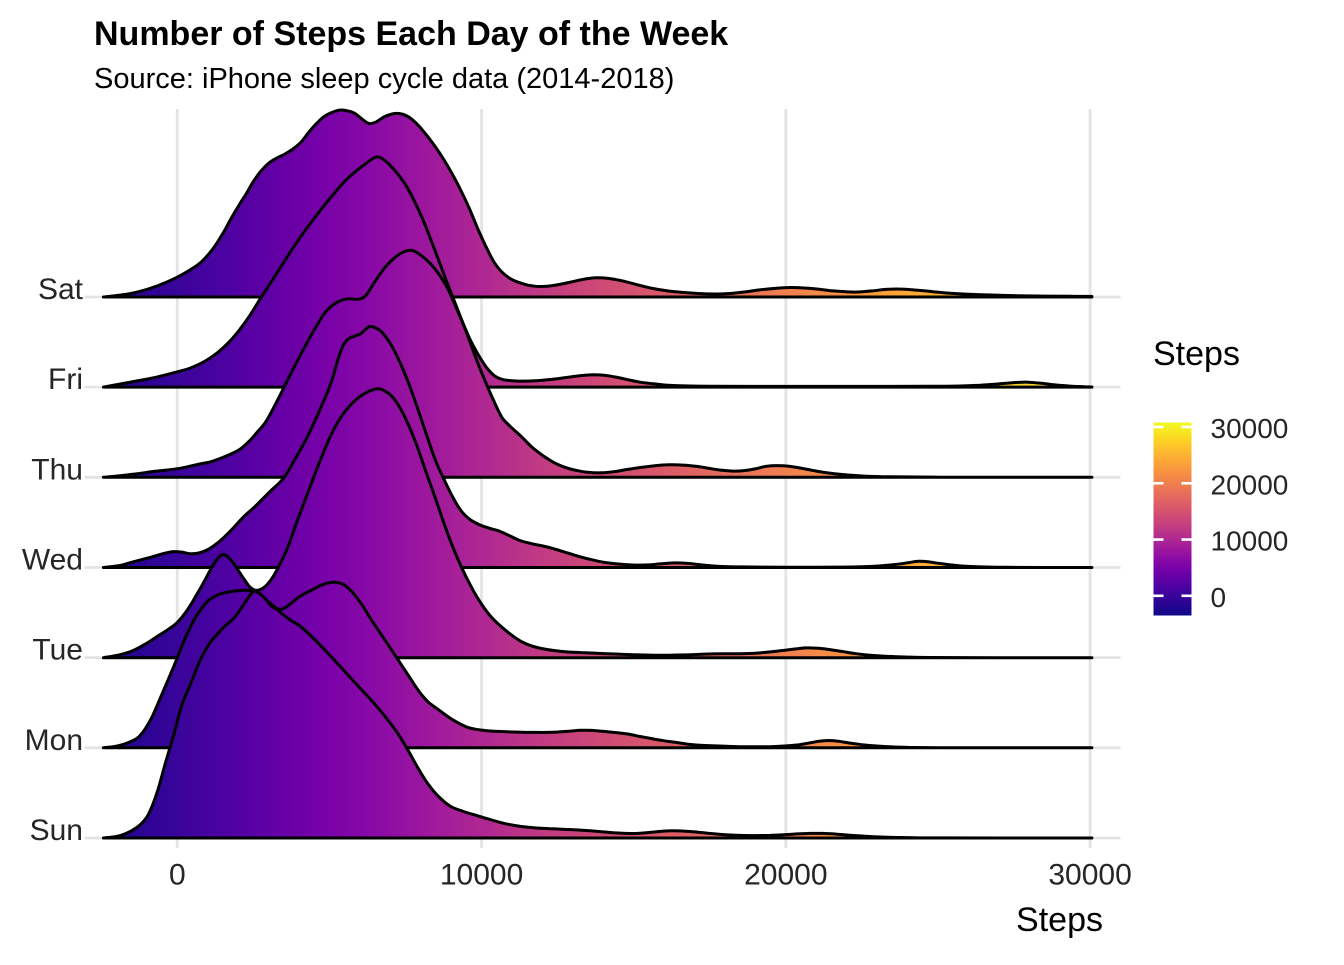 This screenshot has width=1344, height=965. I want to click on y-tick-label-tue: Tue, so click(57, 650).